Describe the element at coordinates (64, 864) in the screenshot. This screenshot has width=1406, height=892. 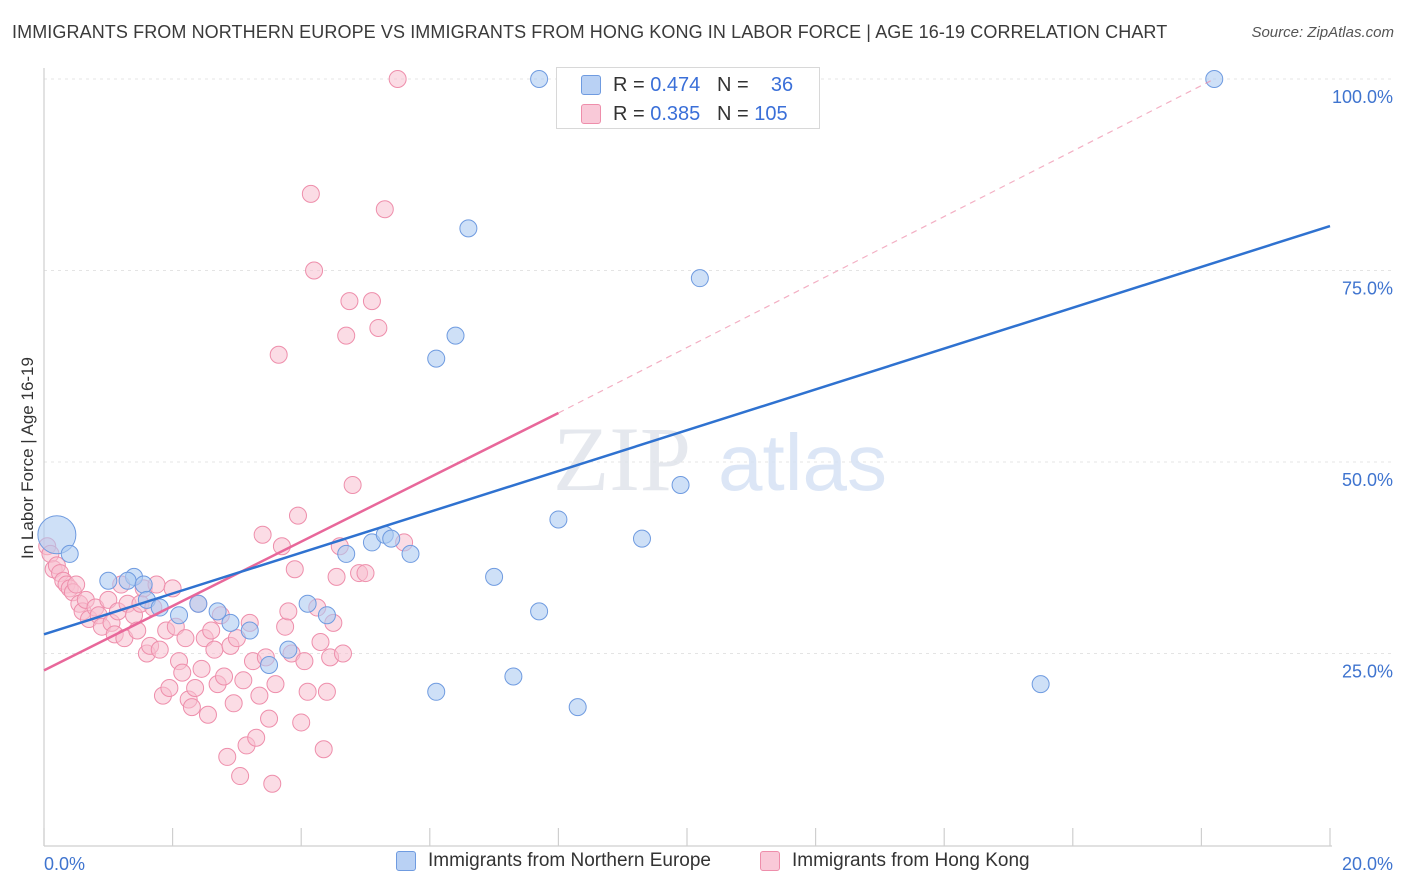
I see `x-tick-label: 0.0%` at that location.